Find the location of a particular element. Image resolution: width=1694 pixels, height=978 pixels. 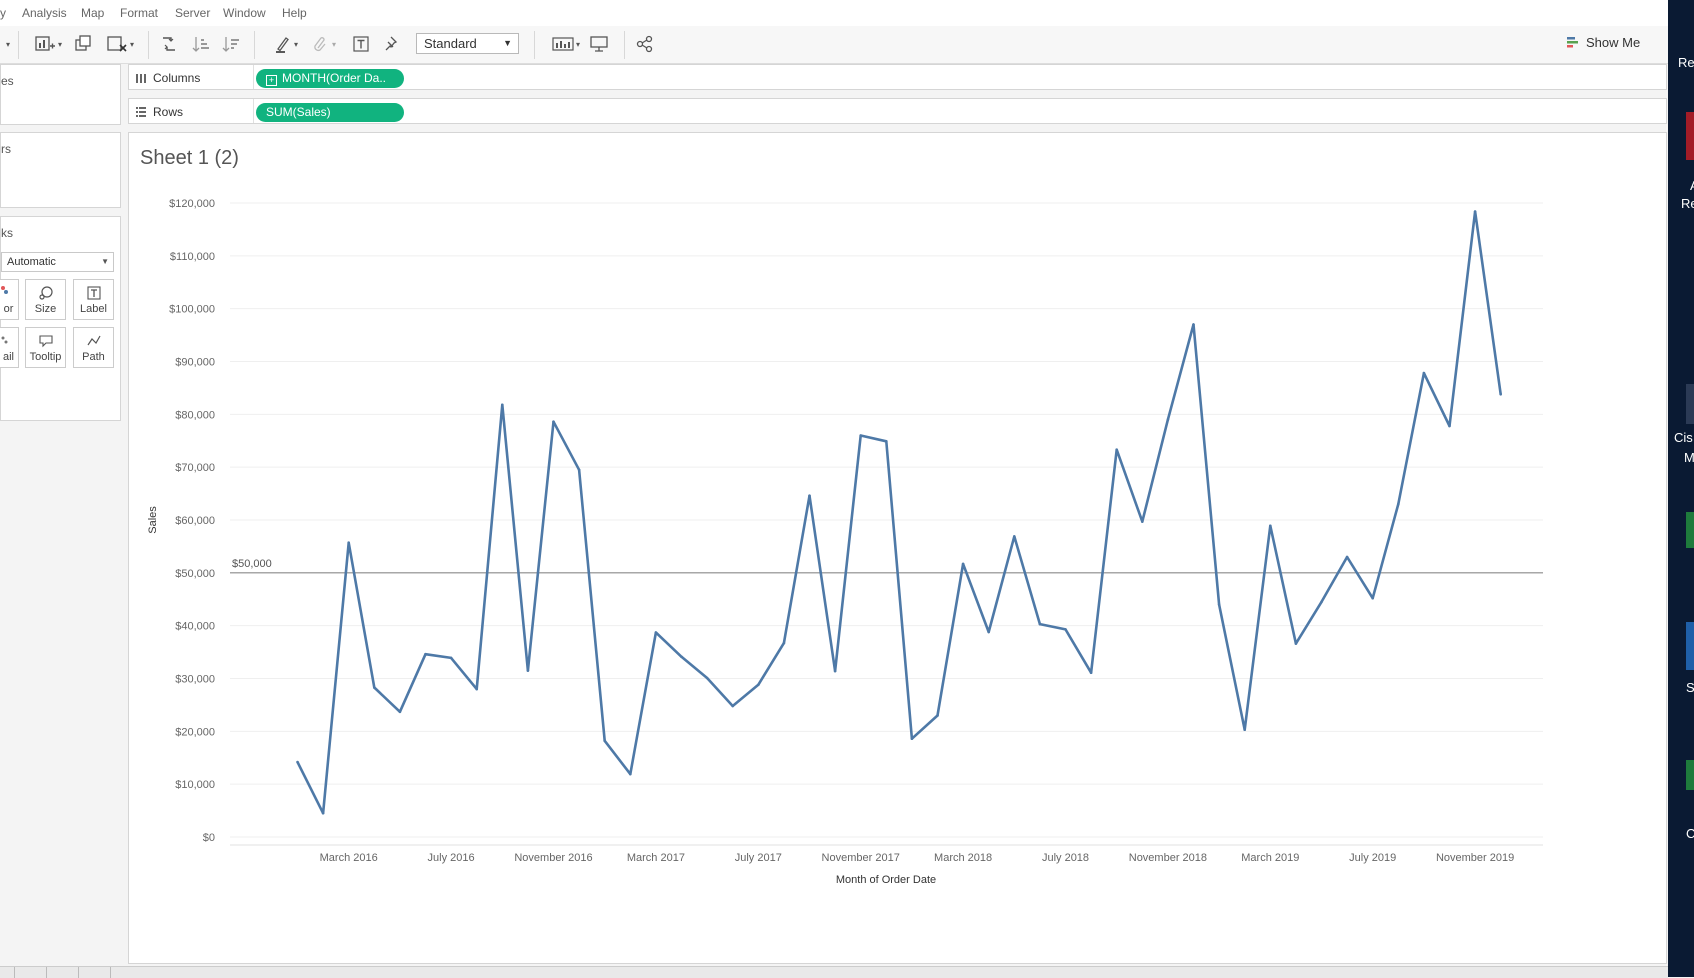

x-tick-label: July 2019 is located at coordinates (1372, 858).